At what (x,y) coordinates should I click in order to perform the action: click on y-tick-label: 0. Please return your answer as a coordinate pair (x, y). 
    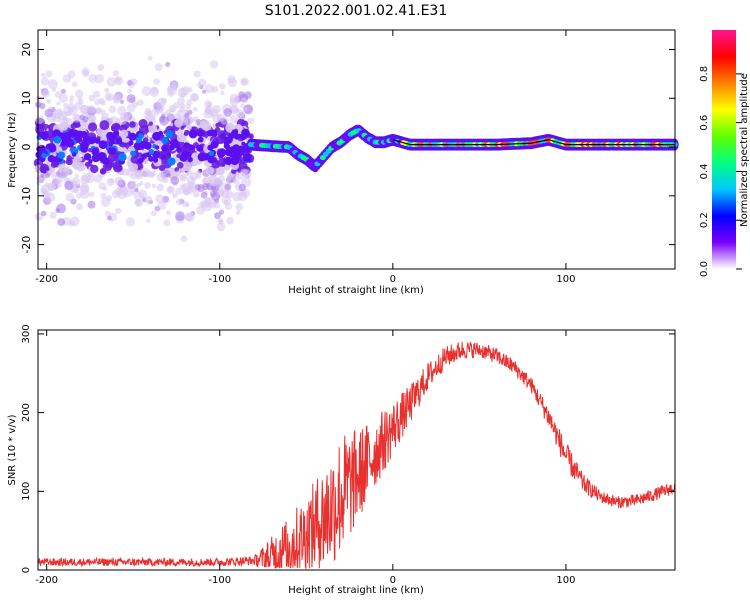
    Looking at the image, I should click on (26, 147).